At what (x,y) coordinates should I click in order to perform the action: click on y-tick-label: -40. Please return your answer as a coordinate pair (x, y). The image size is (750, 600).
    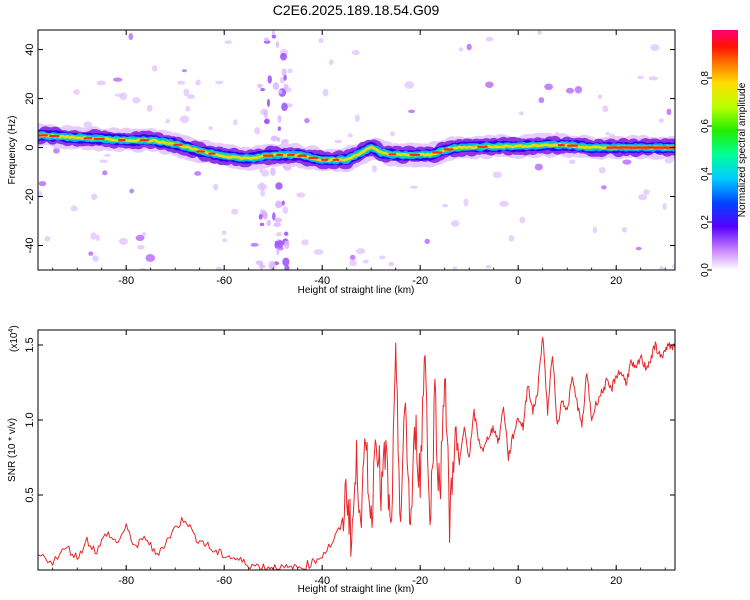
    Looking at the image, I should click on (30, 246).